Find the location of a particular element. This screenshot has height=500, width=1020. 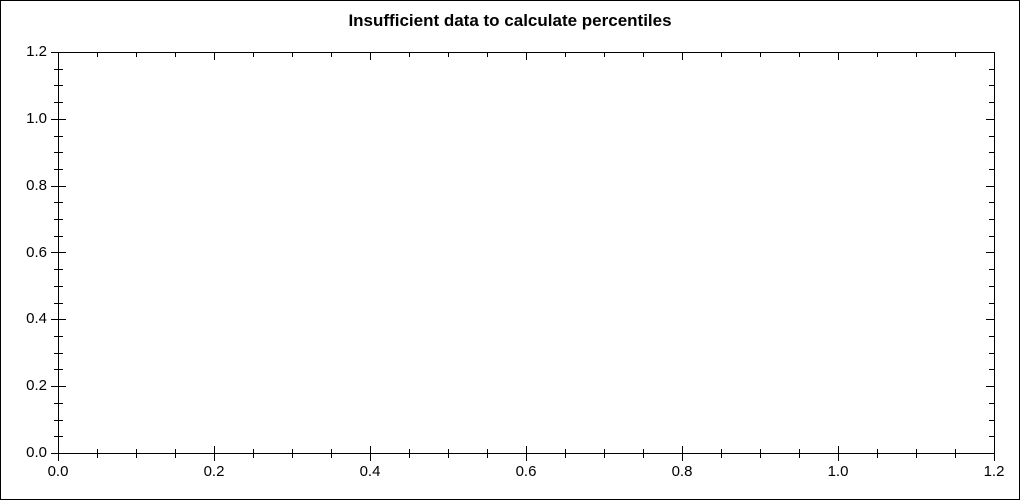

x-tick-label: 0.2 is located at coordinates (214, 471).